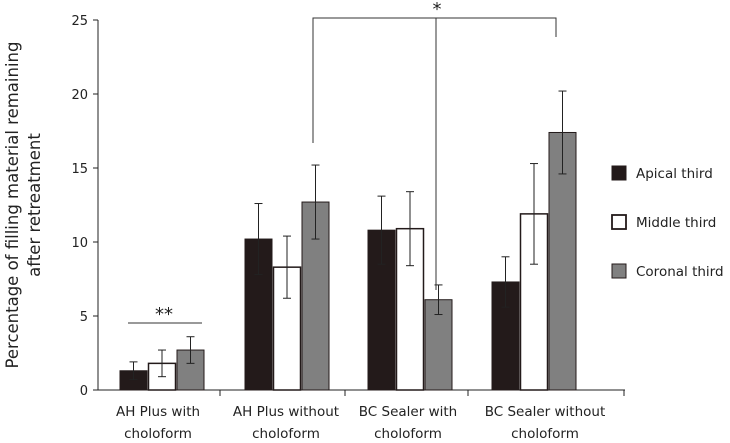 The width and height of the screenshot is (730, 443). I want to click on legend: Apical third Middle third Coronal third, so click(667, 222).